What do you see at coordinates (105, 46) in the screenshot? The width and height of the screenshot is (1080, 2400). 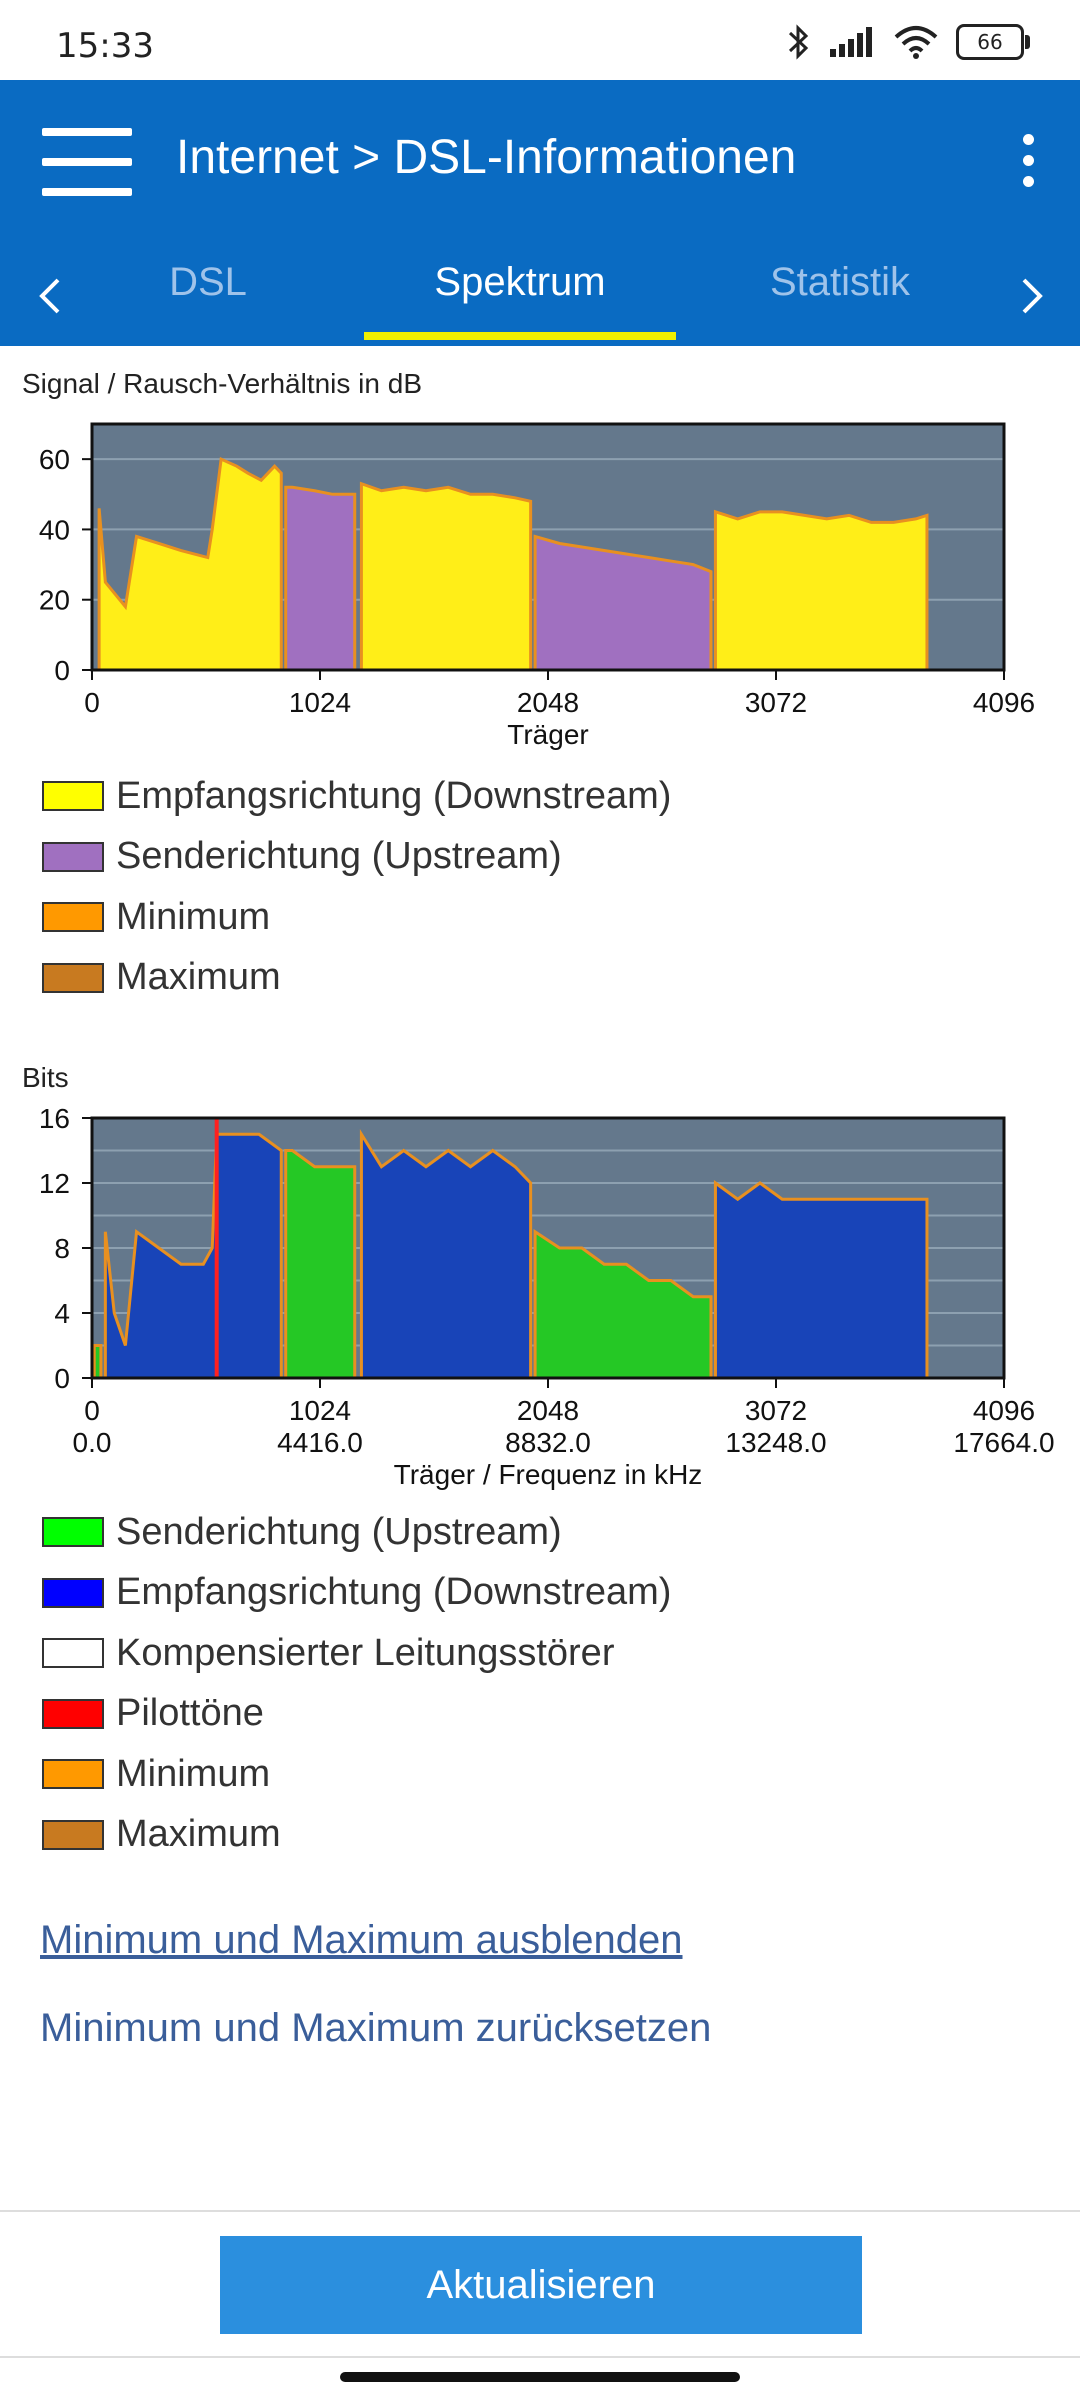 I see `status-time: 15:33` at bounding box center [105, 46].